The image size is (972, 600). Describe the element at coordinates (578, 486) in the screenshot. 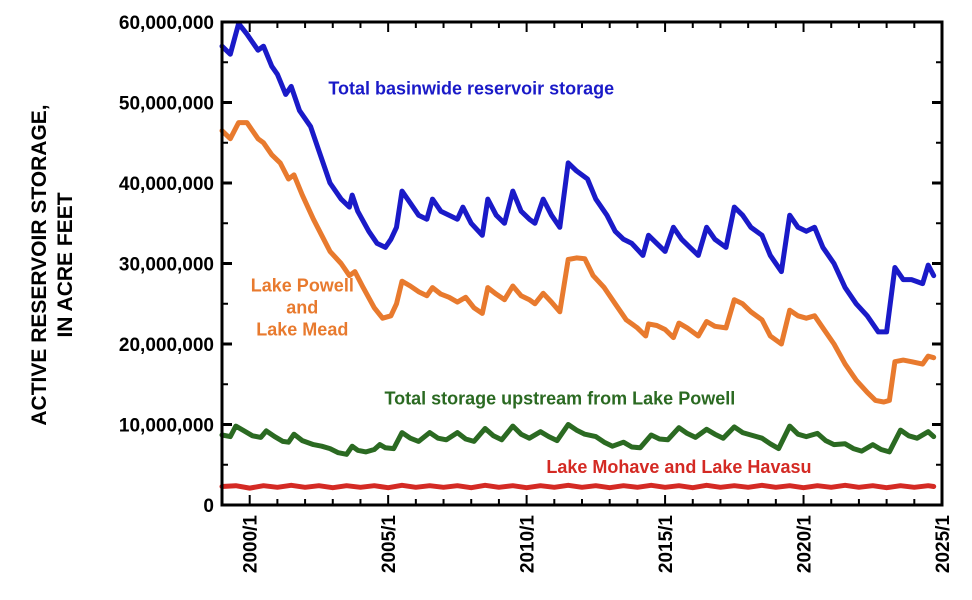

I see `series-line-lake-mohave-and-lake-havasu` at that location.